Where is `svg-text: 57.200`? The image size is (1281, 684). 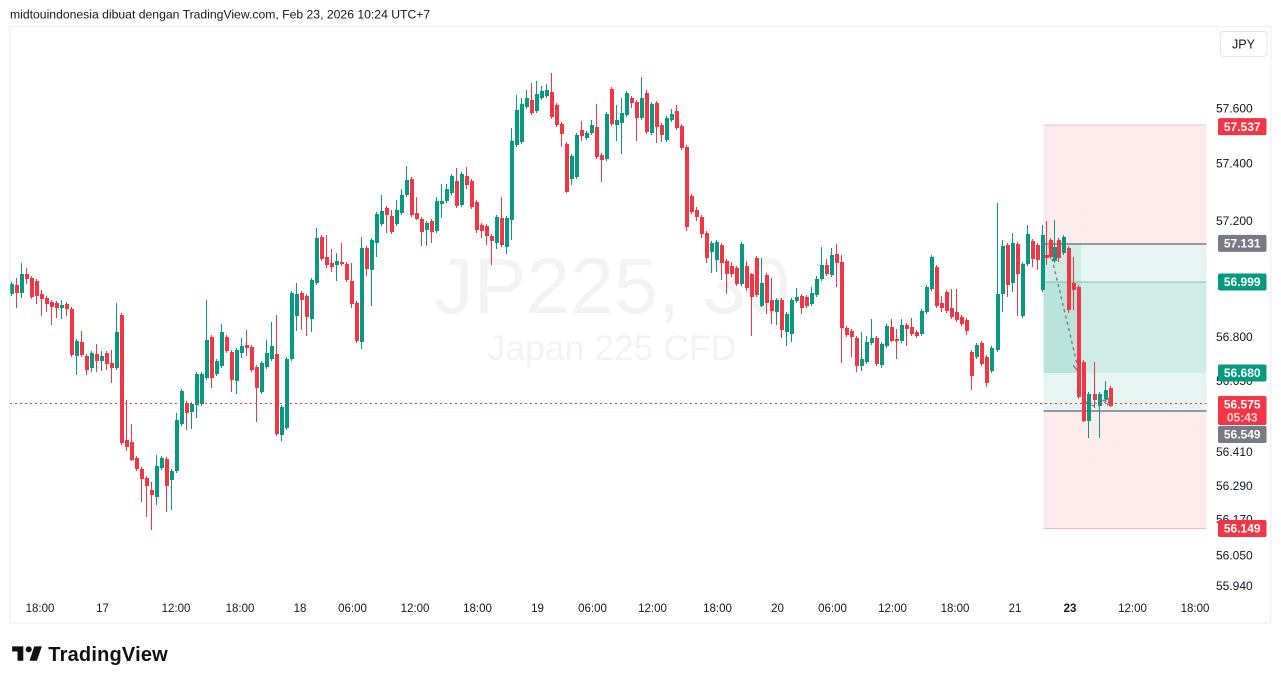
svg-text: 57.200 is located at coordinates (1234, 221).